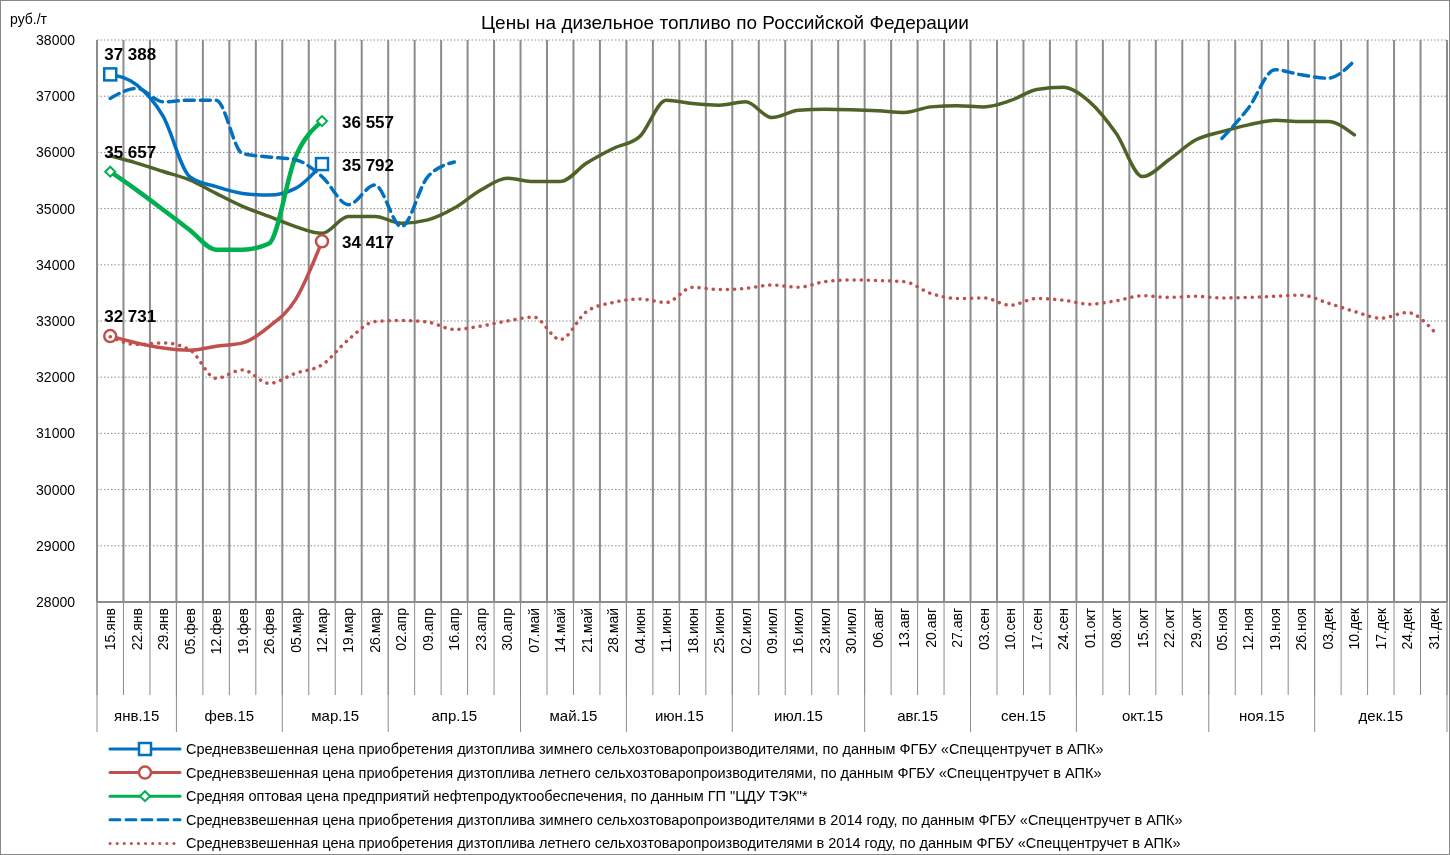  I want to click on data-label: 35 657, so click(130, 152).